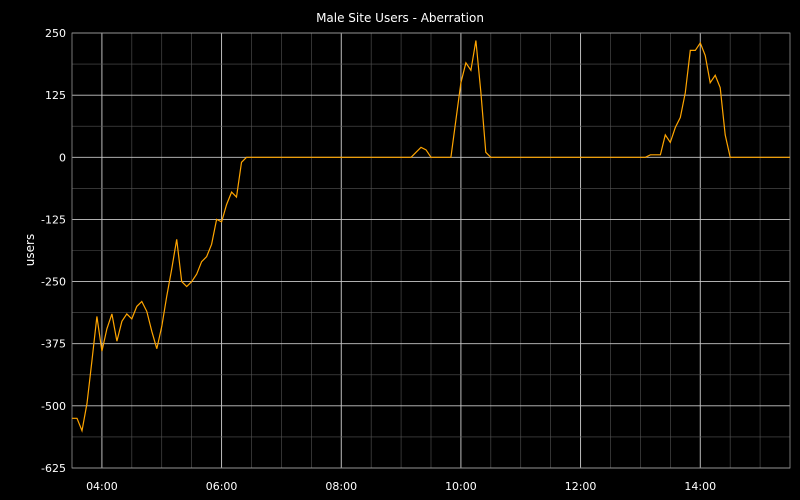 The image size is (800, 500). What do you see at coordinates (53, 219) in the screenshot?
I see `y-tick-label: -125` at bounding box center [53, 219].